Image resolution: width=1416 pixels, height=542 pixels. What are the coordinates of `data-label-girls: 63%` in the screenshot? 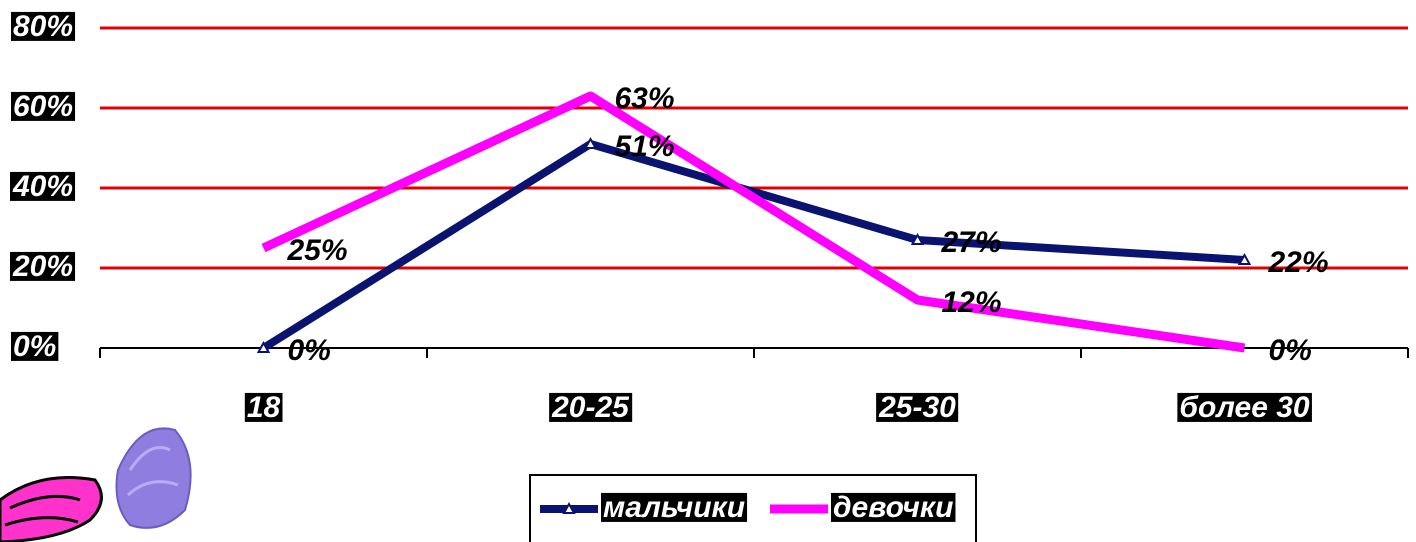 It's located at (645, 98).